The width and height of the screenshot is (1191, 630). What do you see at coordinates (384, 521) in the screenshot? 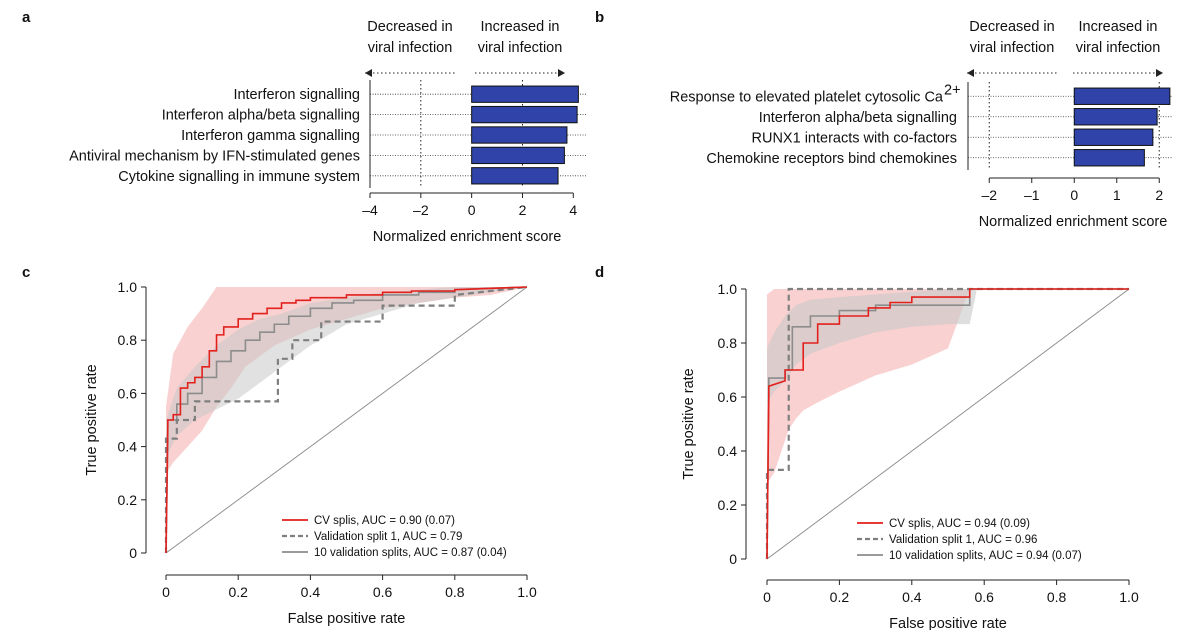
I see `legend-entry: CV splis, AUC = 0.90 (0.07)` at bounding box center [384, 521].